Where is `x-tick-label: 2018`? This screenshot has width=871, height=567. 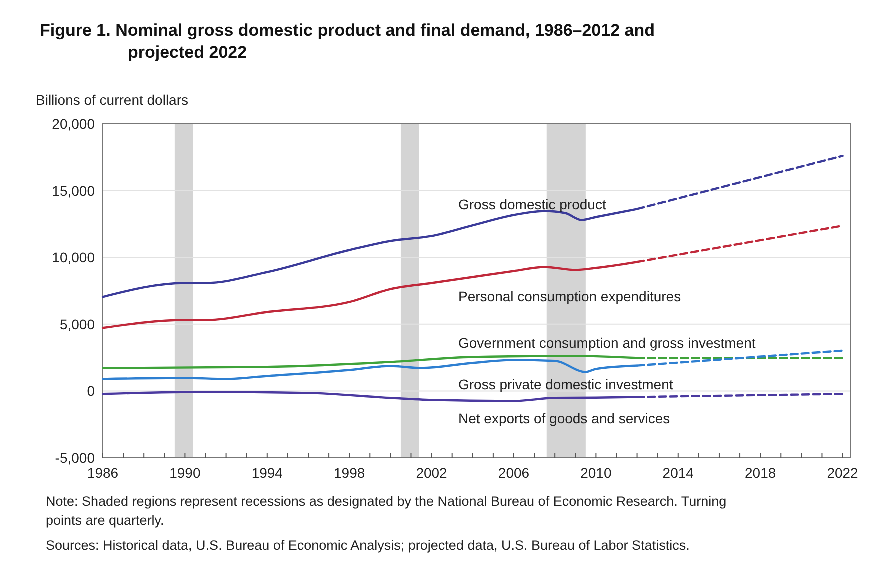
x-tick-label: 2018 is located at coordinates (760, 473).